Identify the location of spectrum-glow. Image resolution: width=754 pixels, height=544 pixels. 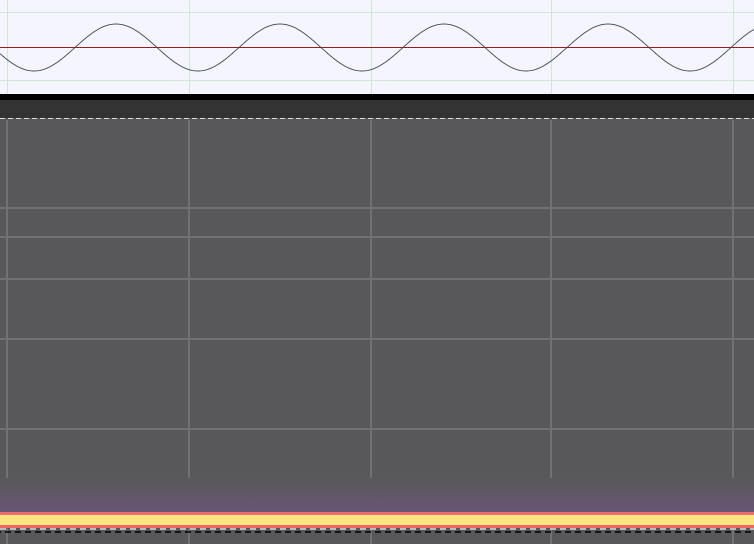
(377, 495).